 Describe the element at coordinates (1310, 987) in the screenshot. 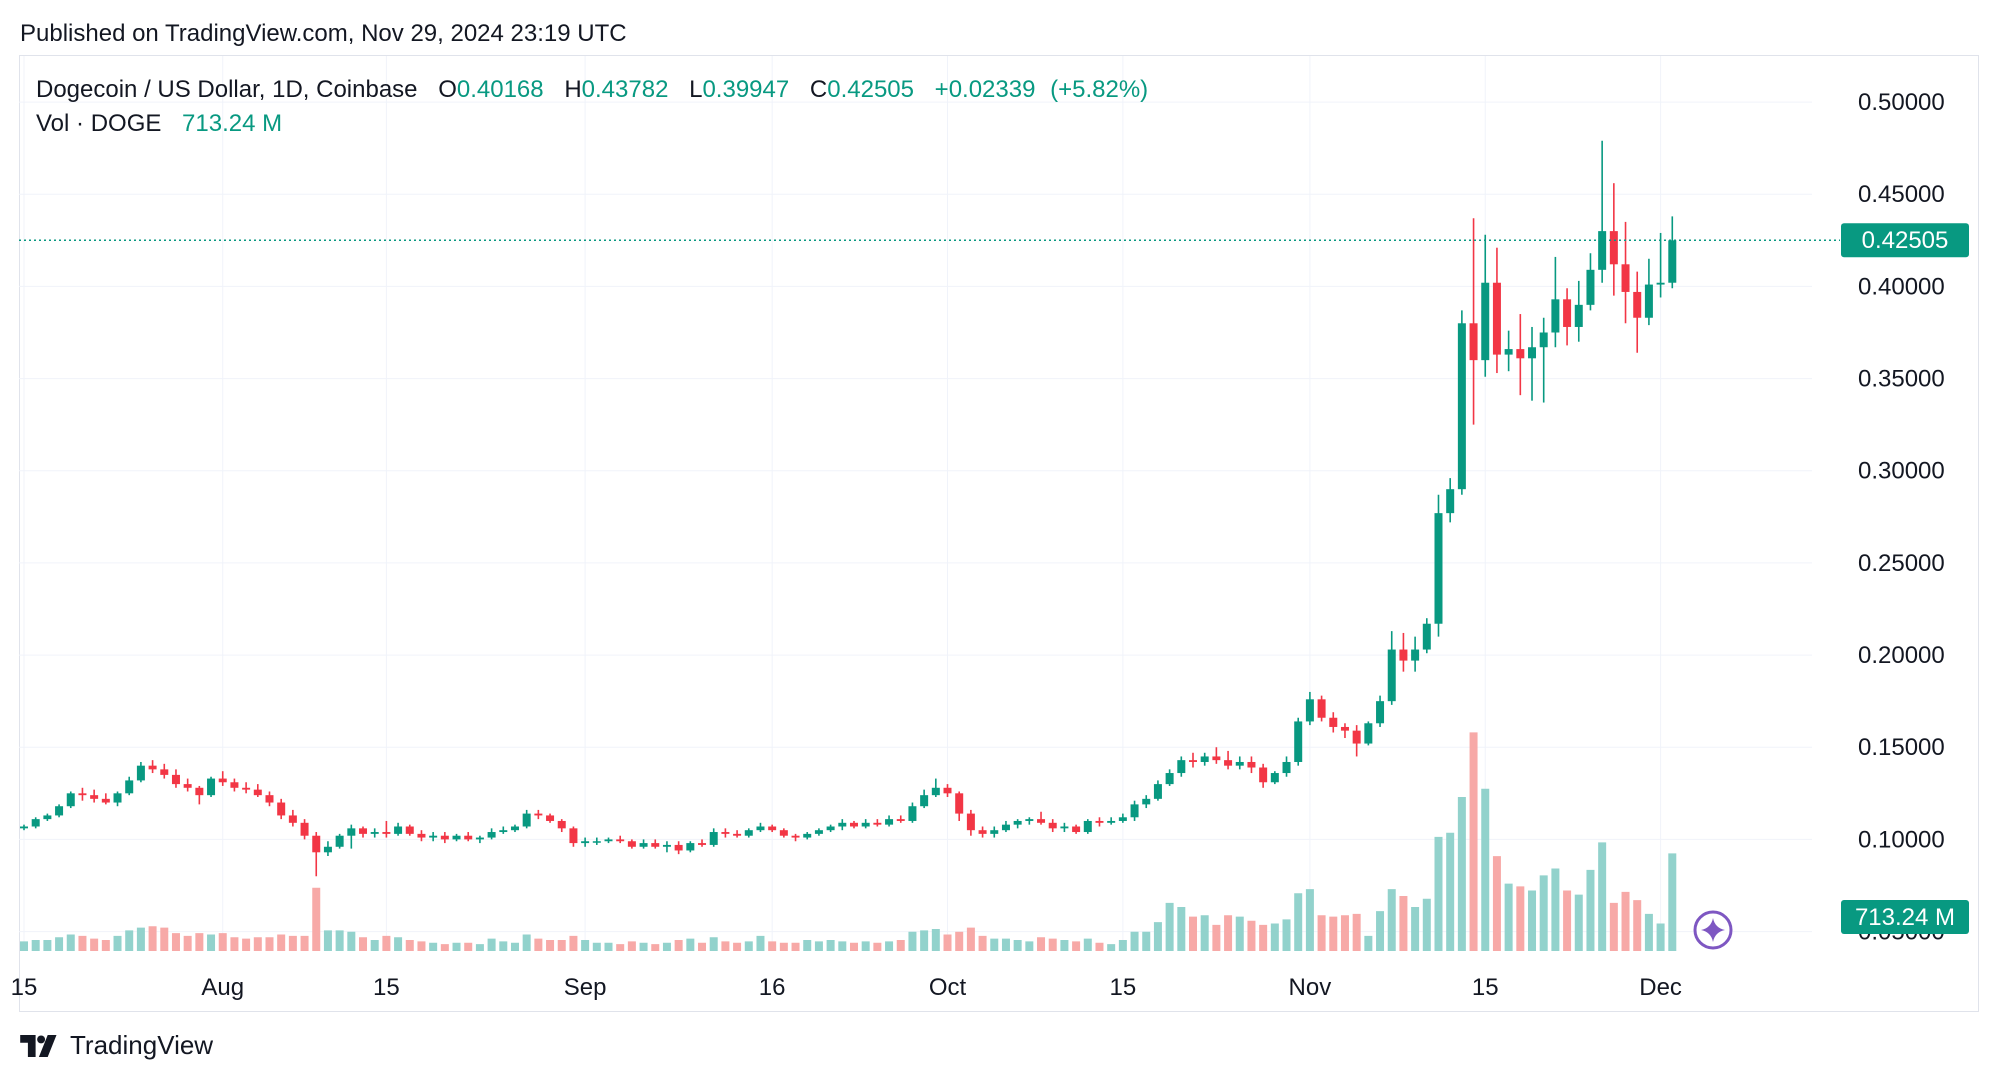

I see `time-tick-label: Nov` at that location.